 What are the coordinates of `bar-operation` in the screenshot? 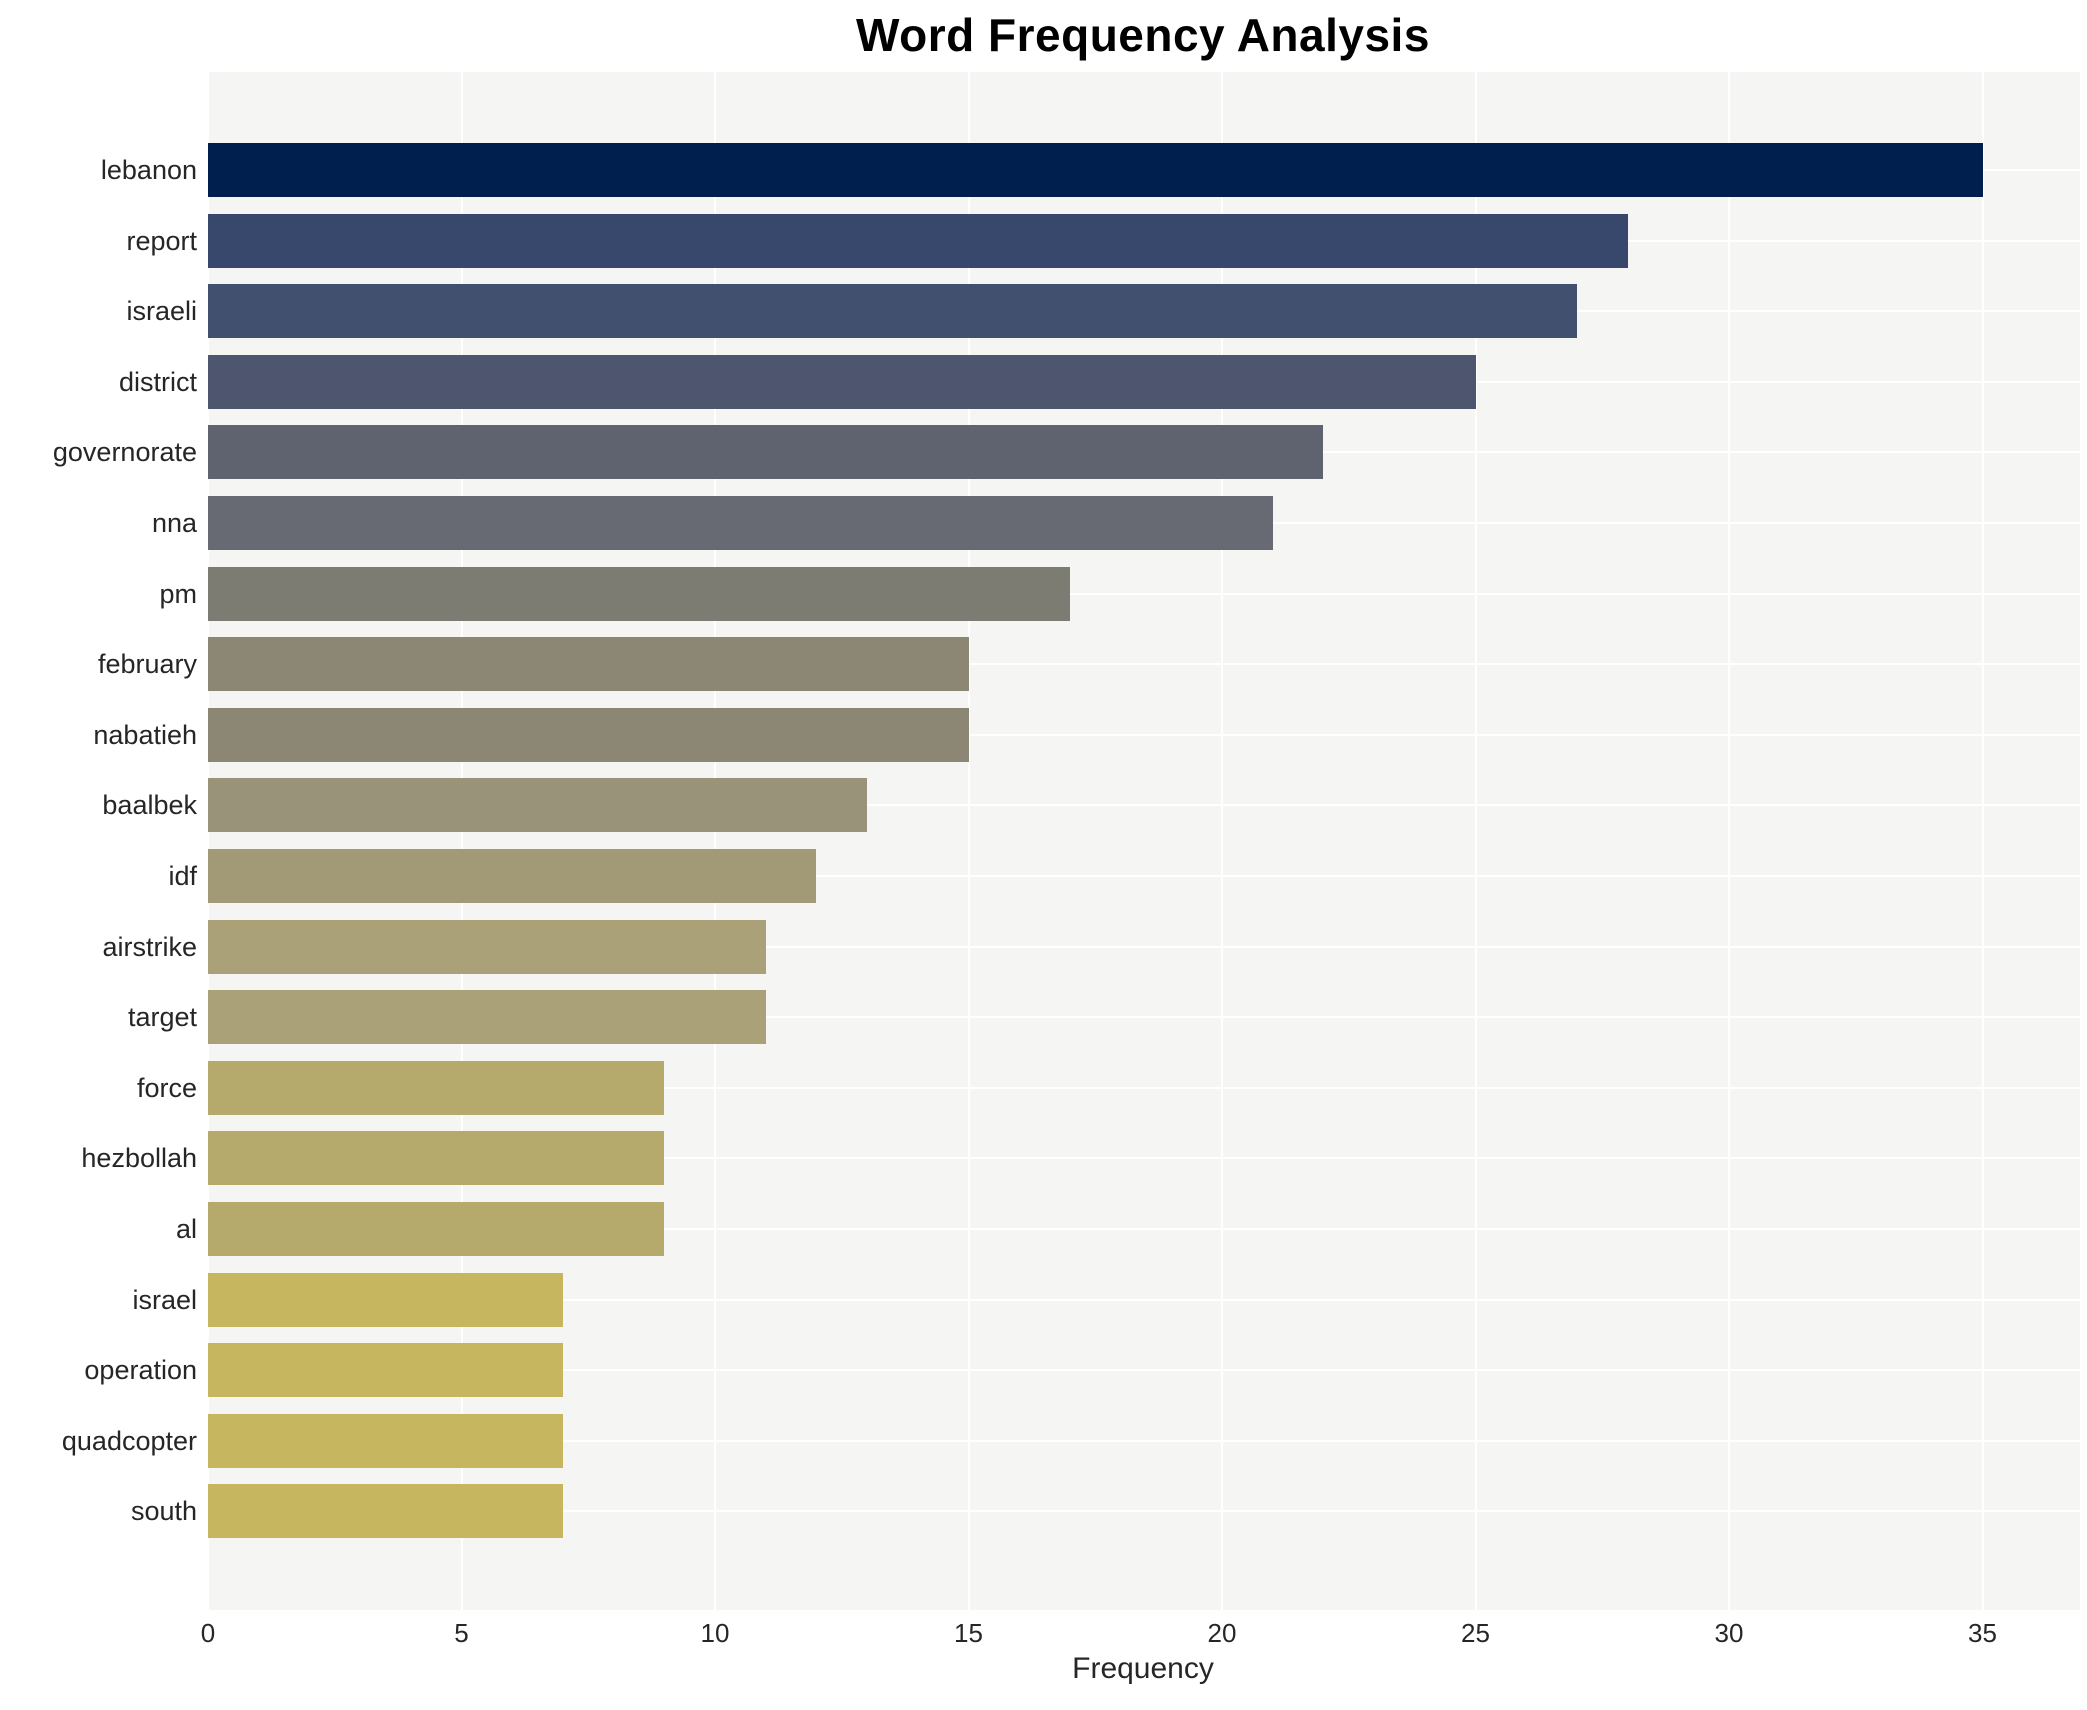 It's located at (385, 1370).